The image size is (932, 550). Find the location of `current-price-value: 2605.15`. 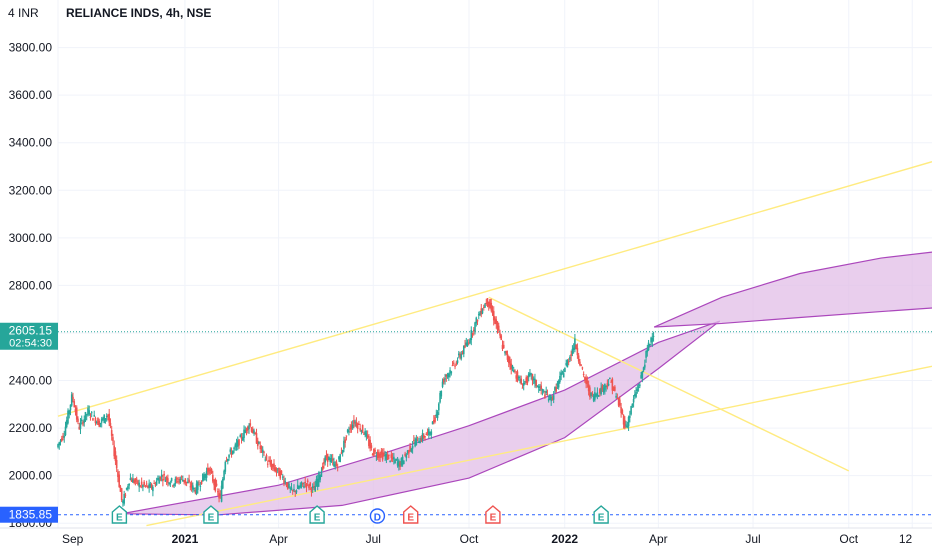

current-price-value: 2605.15 is located at coordinates (31, 331).